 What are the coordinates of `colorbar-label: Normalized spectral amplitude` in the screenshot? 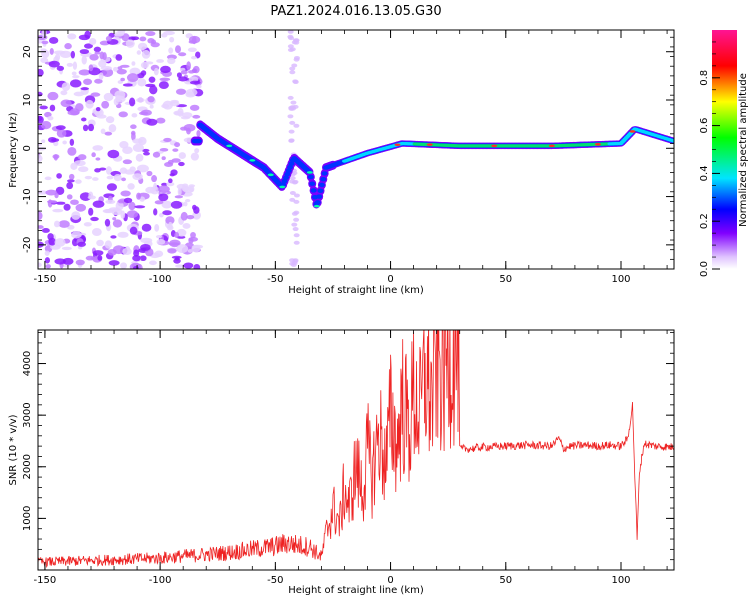 It's located at (743, 150).